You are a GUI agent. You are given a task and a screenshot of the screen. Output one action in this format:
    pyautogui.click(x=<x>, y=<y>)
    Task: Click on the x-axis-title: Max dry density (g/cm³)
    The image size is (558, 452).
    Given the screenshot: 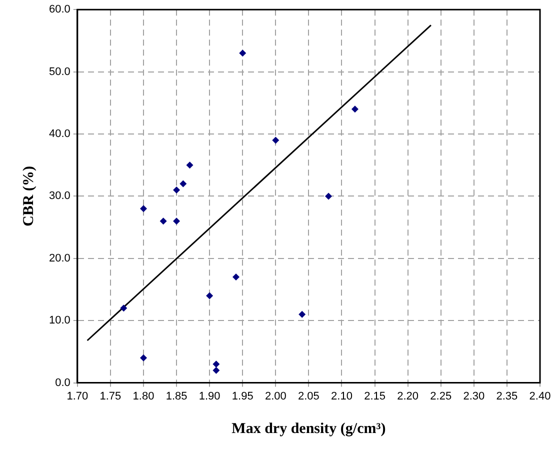 What is the action you would take?
    pyautogui.click(x=309, y=428)
    